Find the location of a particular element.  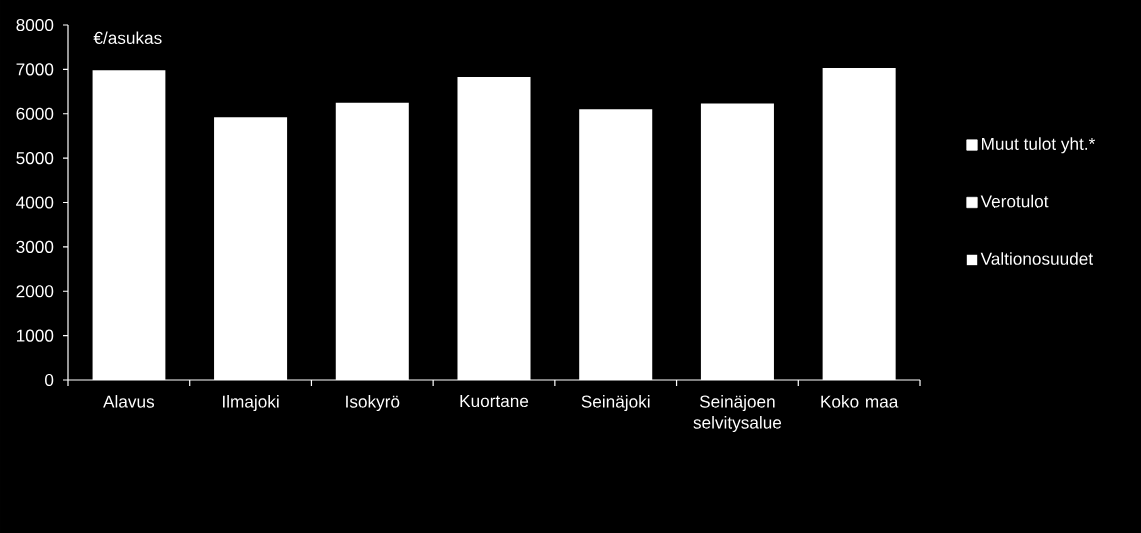

x-tick-label: Isokyrö is located at coordinates (373, 403).